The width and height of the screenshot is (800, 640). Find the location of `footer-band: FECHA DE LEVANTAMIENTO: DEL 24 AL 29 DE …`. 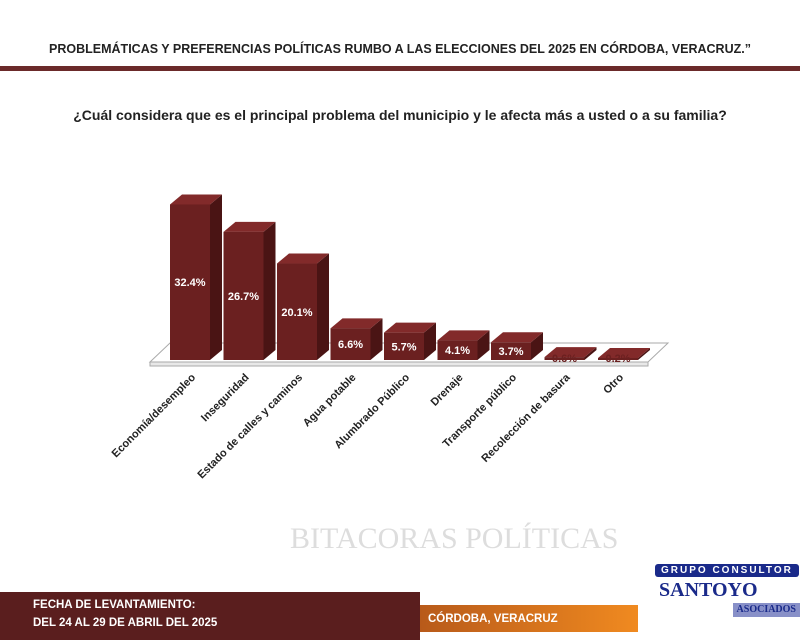

footer-band: FECHA DE LEVANTAMIENTO: DEL 24 AL 29 DE … is located at coordinates (210, 616).